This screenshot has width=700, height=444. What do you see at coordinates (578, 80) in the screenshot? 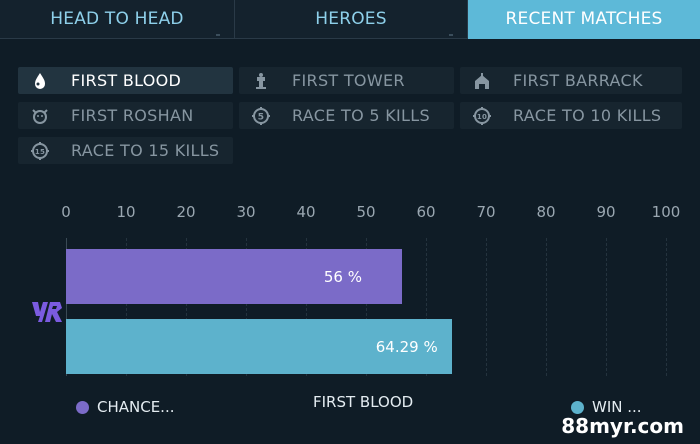
I see `filter-label: FIRST BARRACK` at bounding box center [578, 80].